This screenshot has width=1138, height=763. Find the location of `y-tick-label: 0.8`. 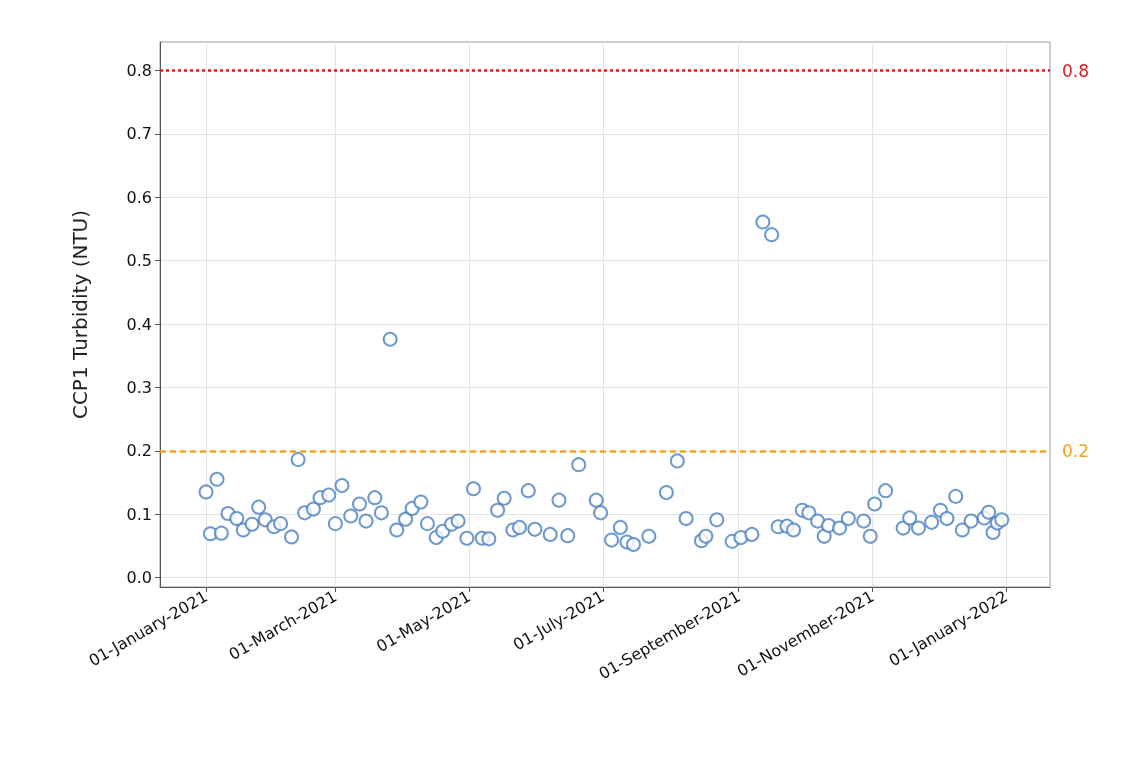

y-tick-label: 0.8 is located at coordinates (139, 71).